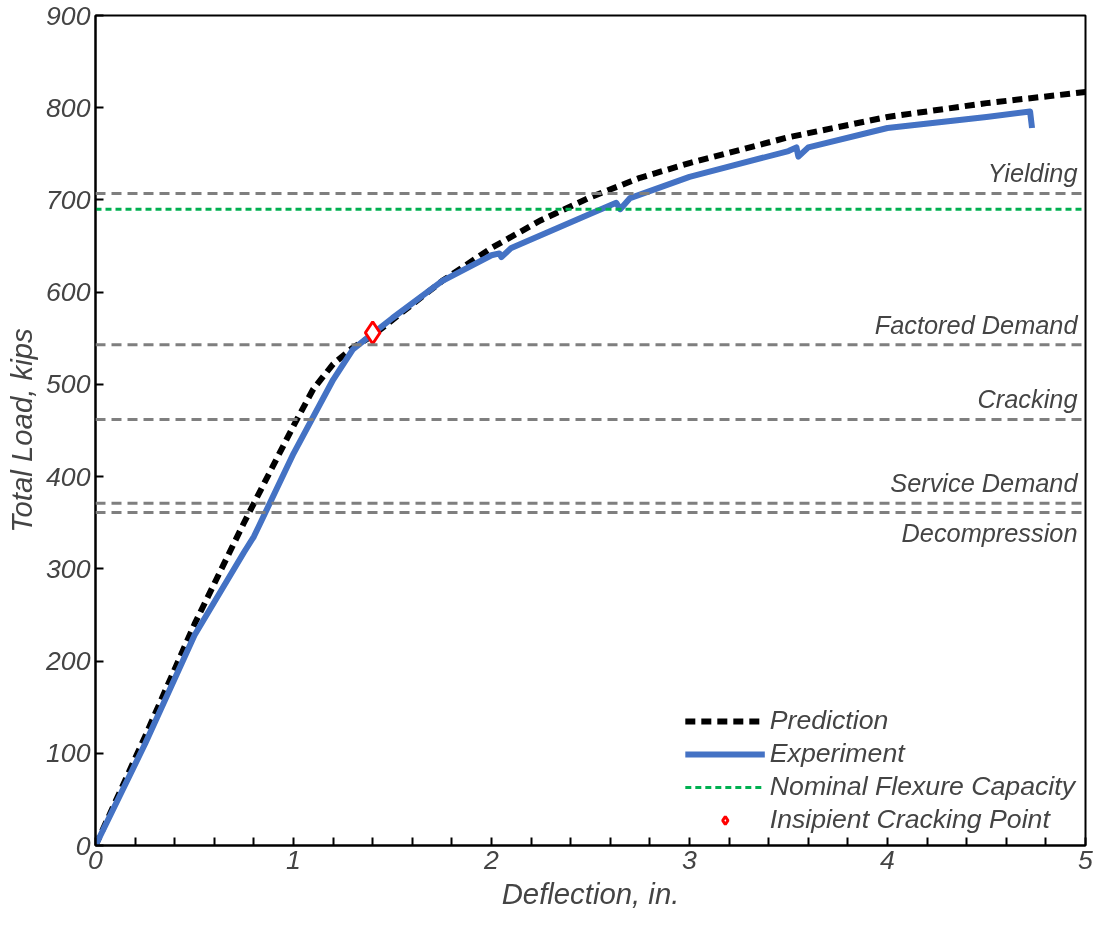 This screenshot has height=935, width=1109. Describe the element at coordinates (68, 107) in the screenshot. I see `y-tick-label: 800` at that location.